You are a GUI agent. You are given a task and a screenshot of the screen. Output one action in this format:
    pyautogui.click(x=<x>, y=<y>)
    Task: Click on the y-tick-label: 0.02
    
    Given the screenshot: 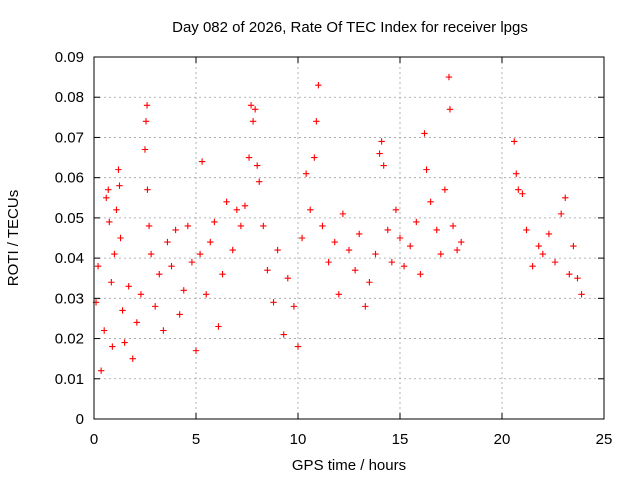 What is the action you would take?
    pyautogui.click(x=69, y=339)
    